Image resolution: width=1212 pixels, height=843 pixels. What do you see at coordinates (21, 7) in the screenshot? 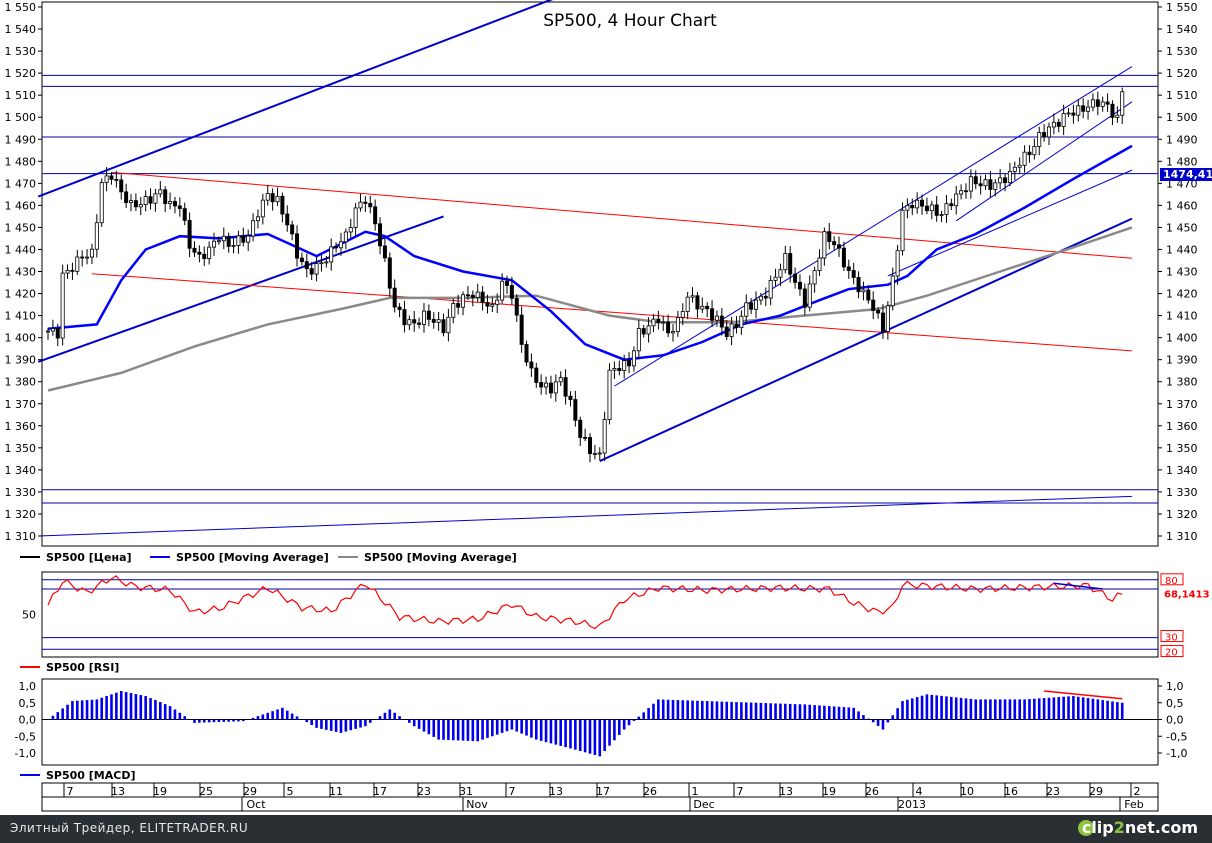
I see `y-tick-label-left: 1 550` at bounding box center [21, 7].